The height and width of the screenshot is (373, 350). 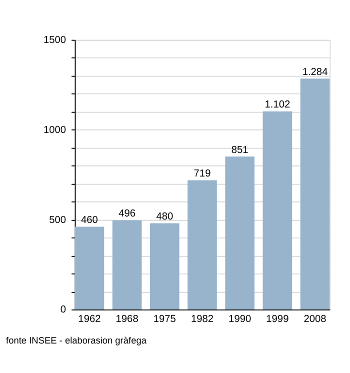 What do you see at coordinates (89, 220) in the screenshot?
I see `data-label: 460` at bounding box center [89, 220].